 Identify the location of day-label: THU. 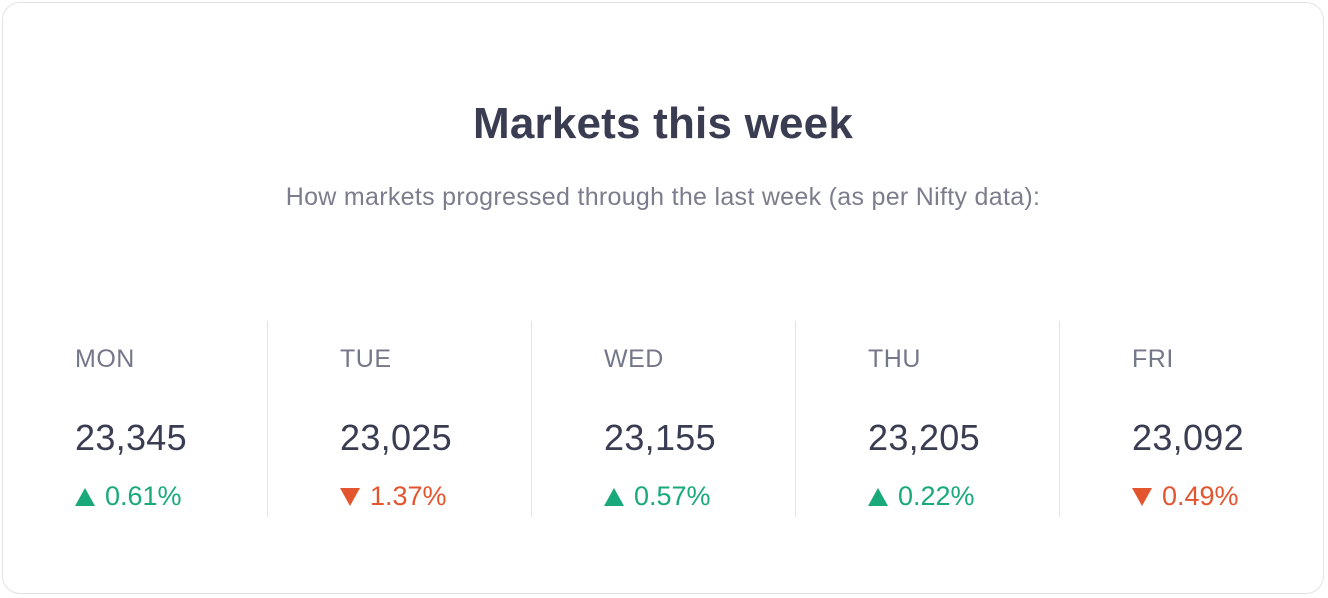
(894, 359).